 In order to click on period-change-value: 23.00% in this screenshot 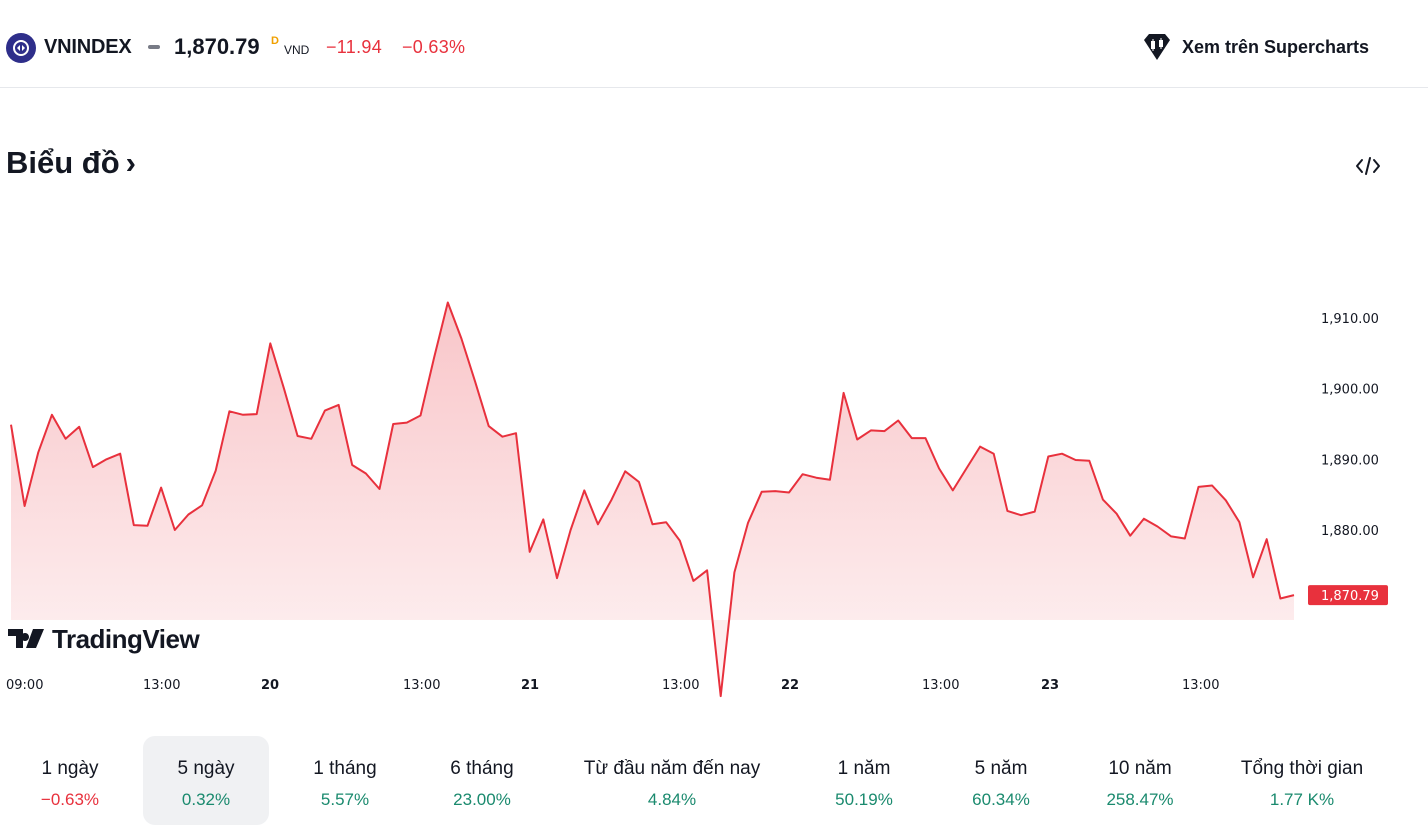, I will do `click(482, 799)`.